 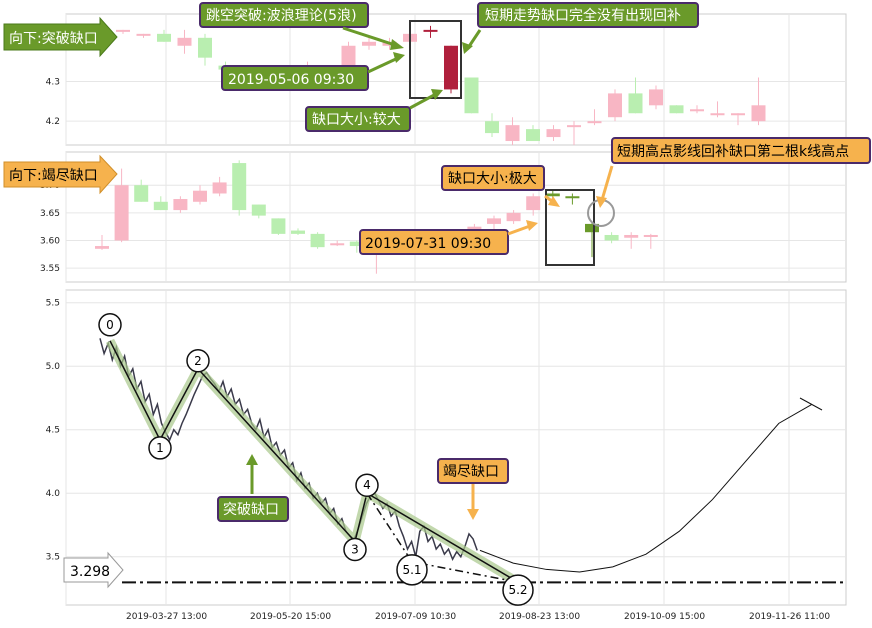 I want to click on upper-candles, so click(x=441, y=85).